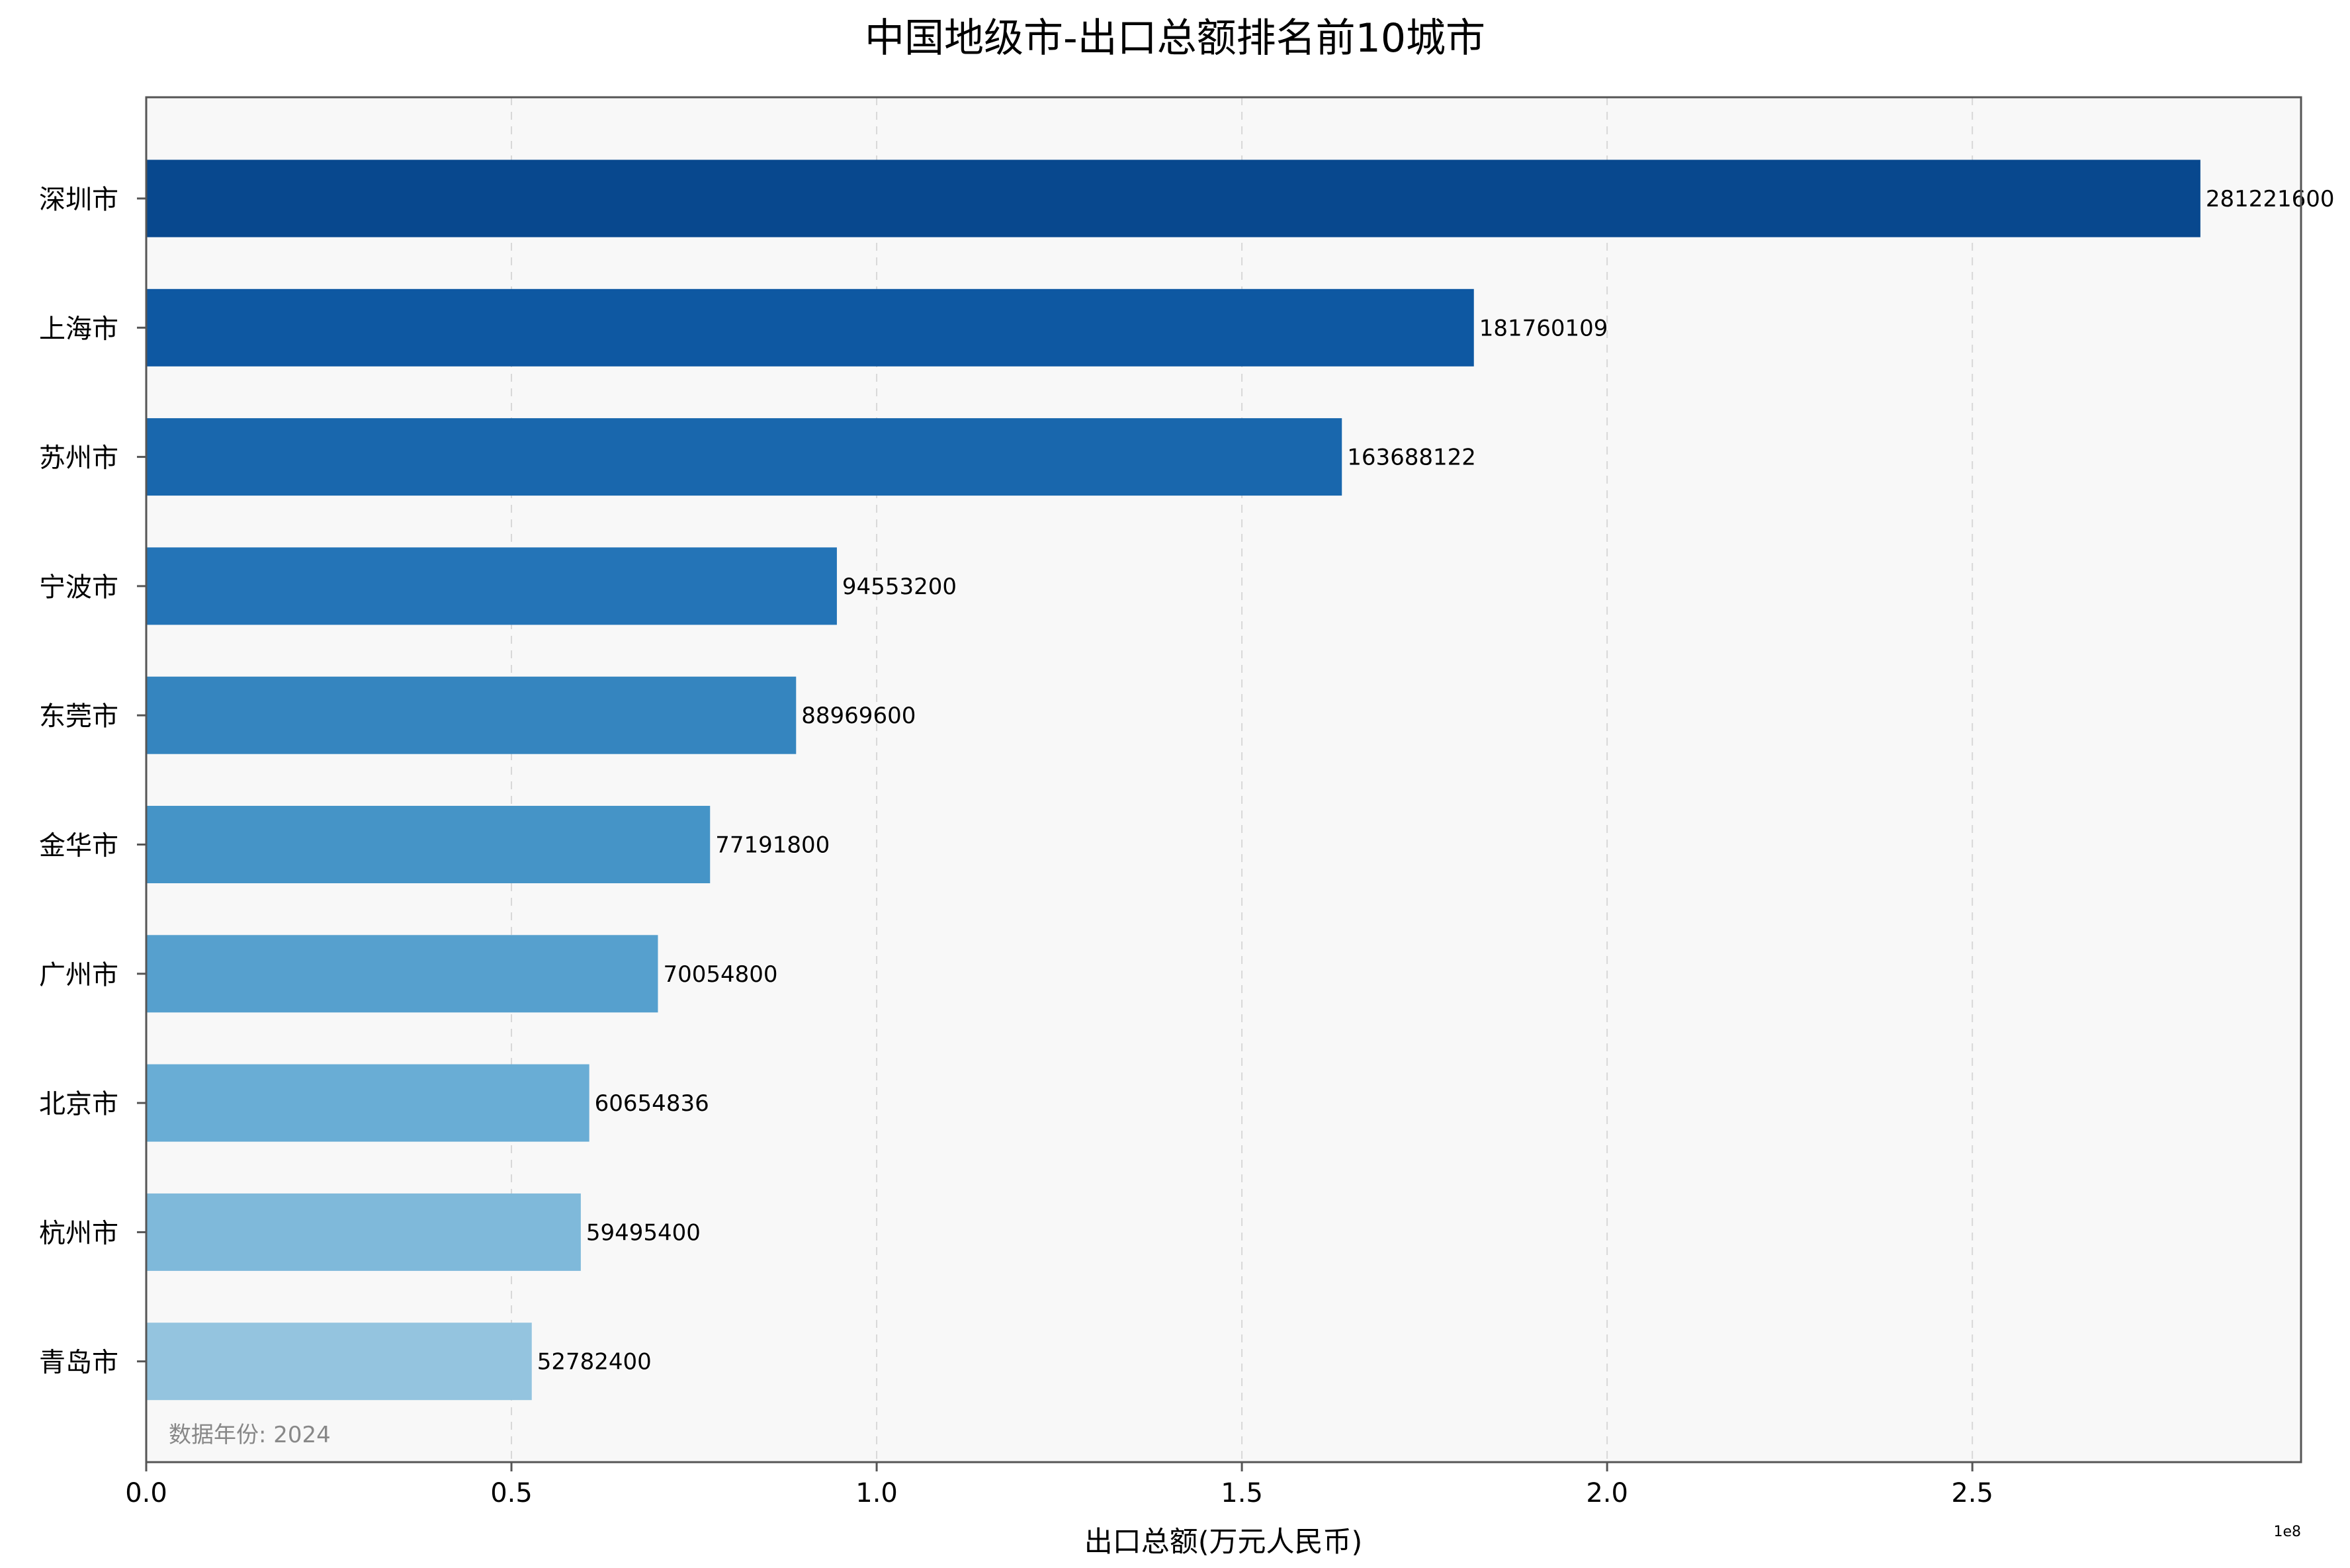  What do you see at coordinates (78, 975) in the screenshot?
I see `y-tick-label: 广州市` at bounding box center [78, 975].